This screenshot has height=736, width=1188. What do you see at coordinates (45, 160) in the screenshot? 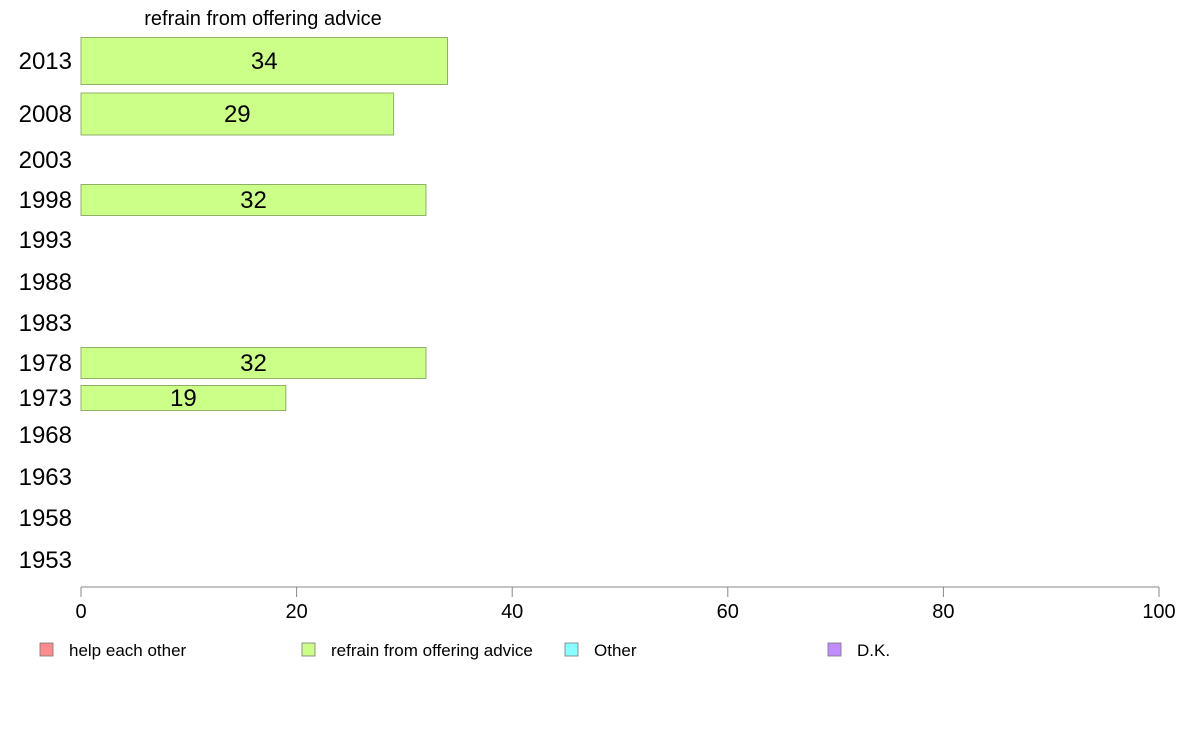
I see `y-tick-label: 2003` at bounding box center [45, 160].